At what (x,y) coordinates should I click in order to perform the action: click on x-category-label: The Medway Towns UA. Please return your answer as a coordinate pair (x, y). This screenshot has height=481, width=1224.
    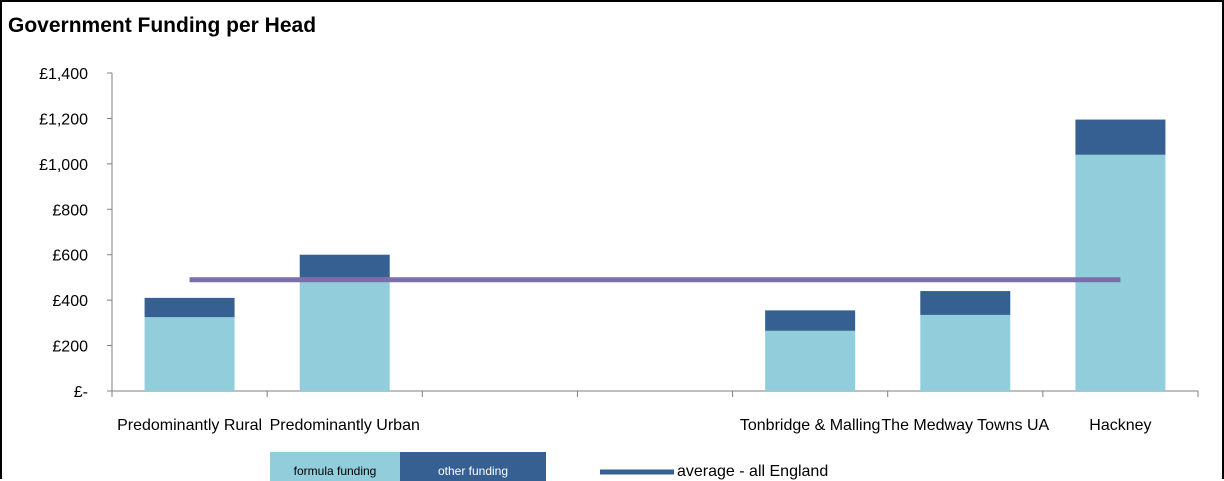
    Looking at the image, I should click on (965, 425).